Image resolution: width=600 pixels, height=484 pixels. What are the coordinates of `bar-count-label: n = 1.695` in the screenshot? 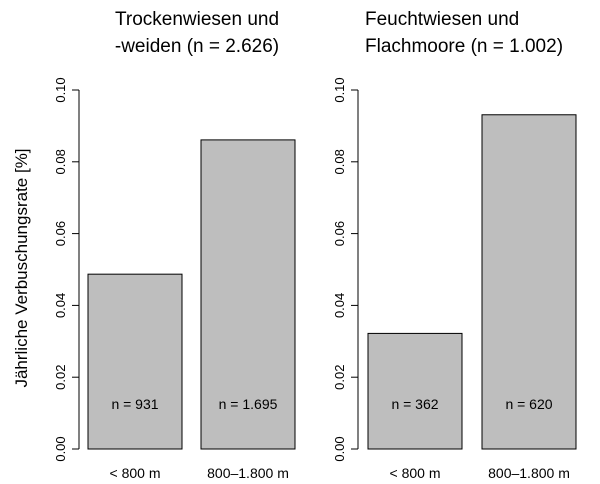 It's located at (248, 404).